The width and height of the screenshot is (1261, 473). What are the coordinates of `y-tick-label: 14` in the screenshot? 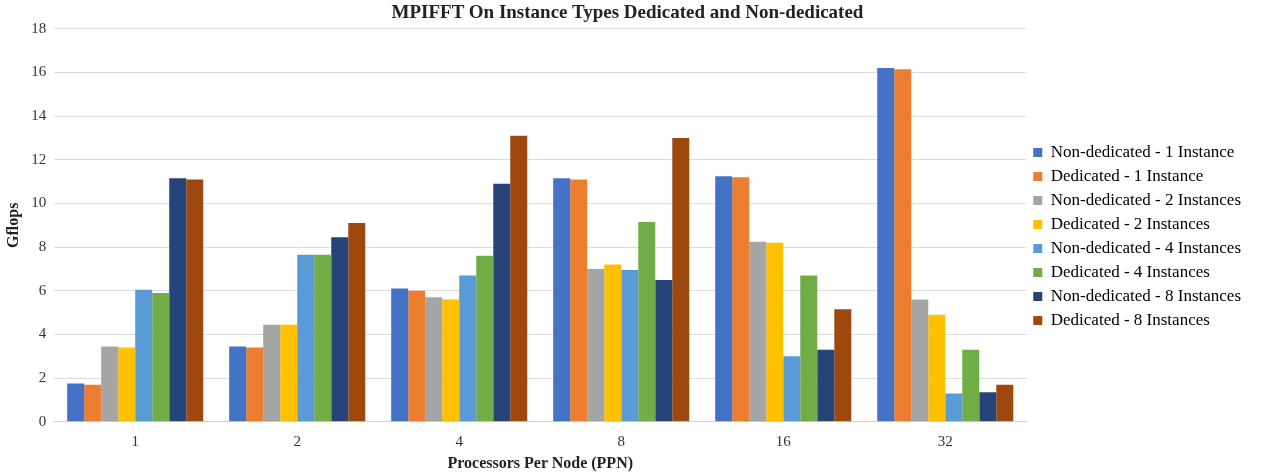 It's located at (39, 115).